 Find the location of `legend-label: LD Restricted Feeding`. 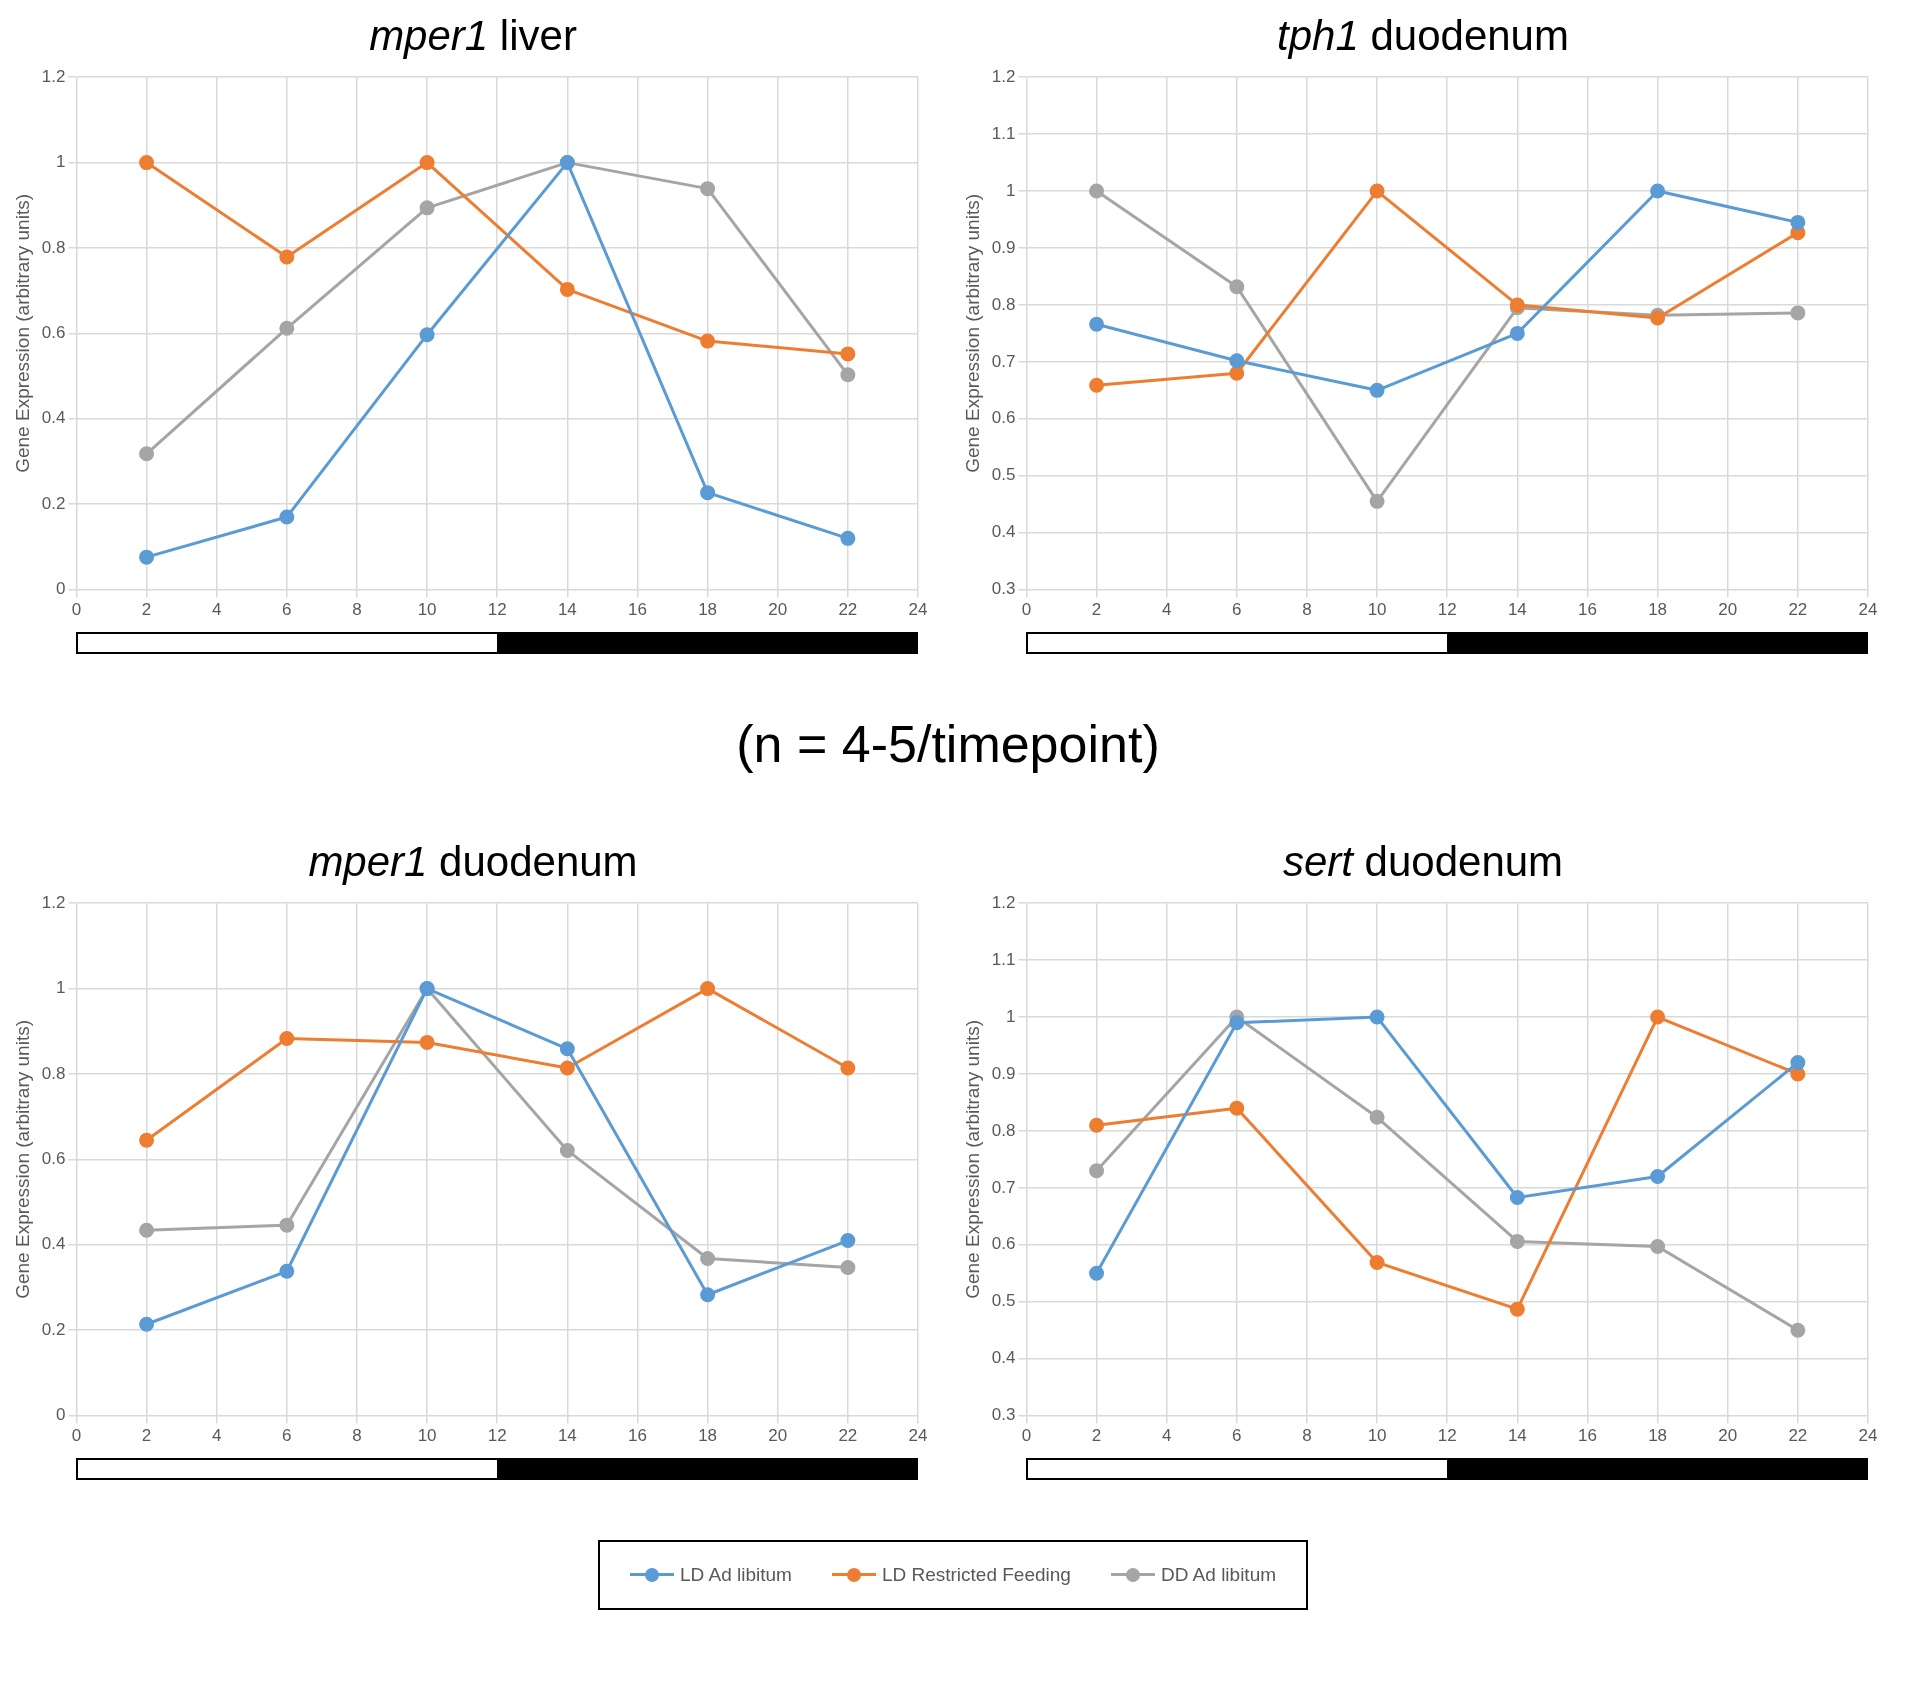

legend-label: LD Restricted Feeding is located at coordinates (976, 1575).